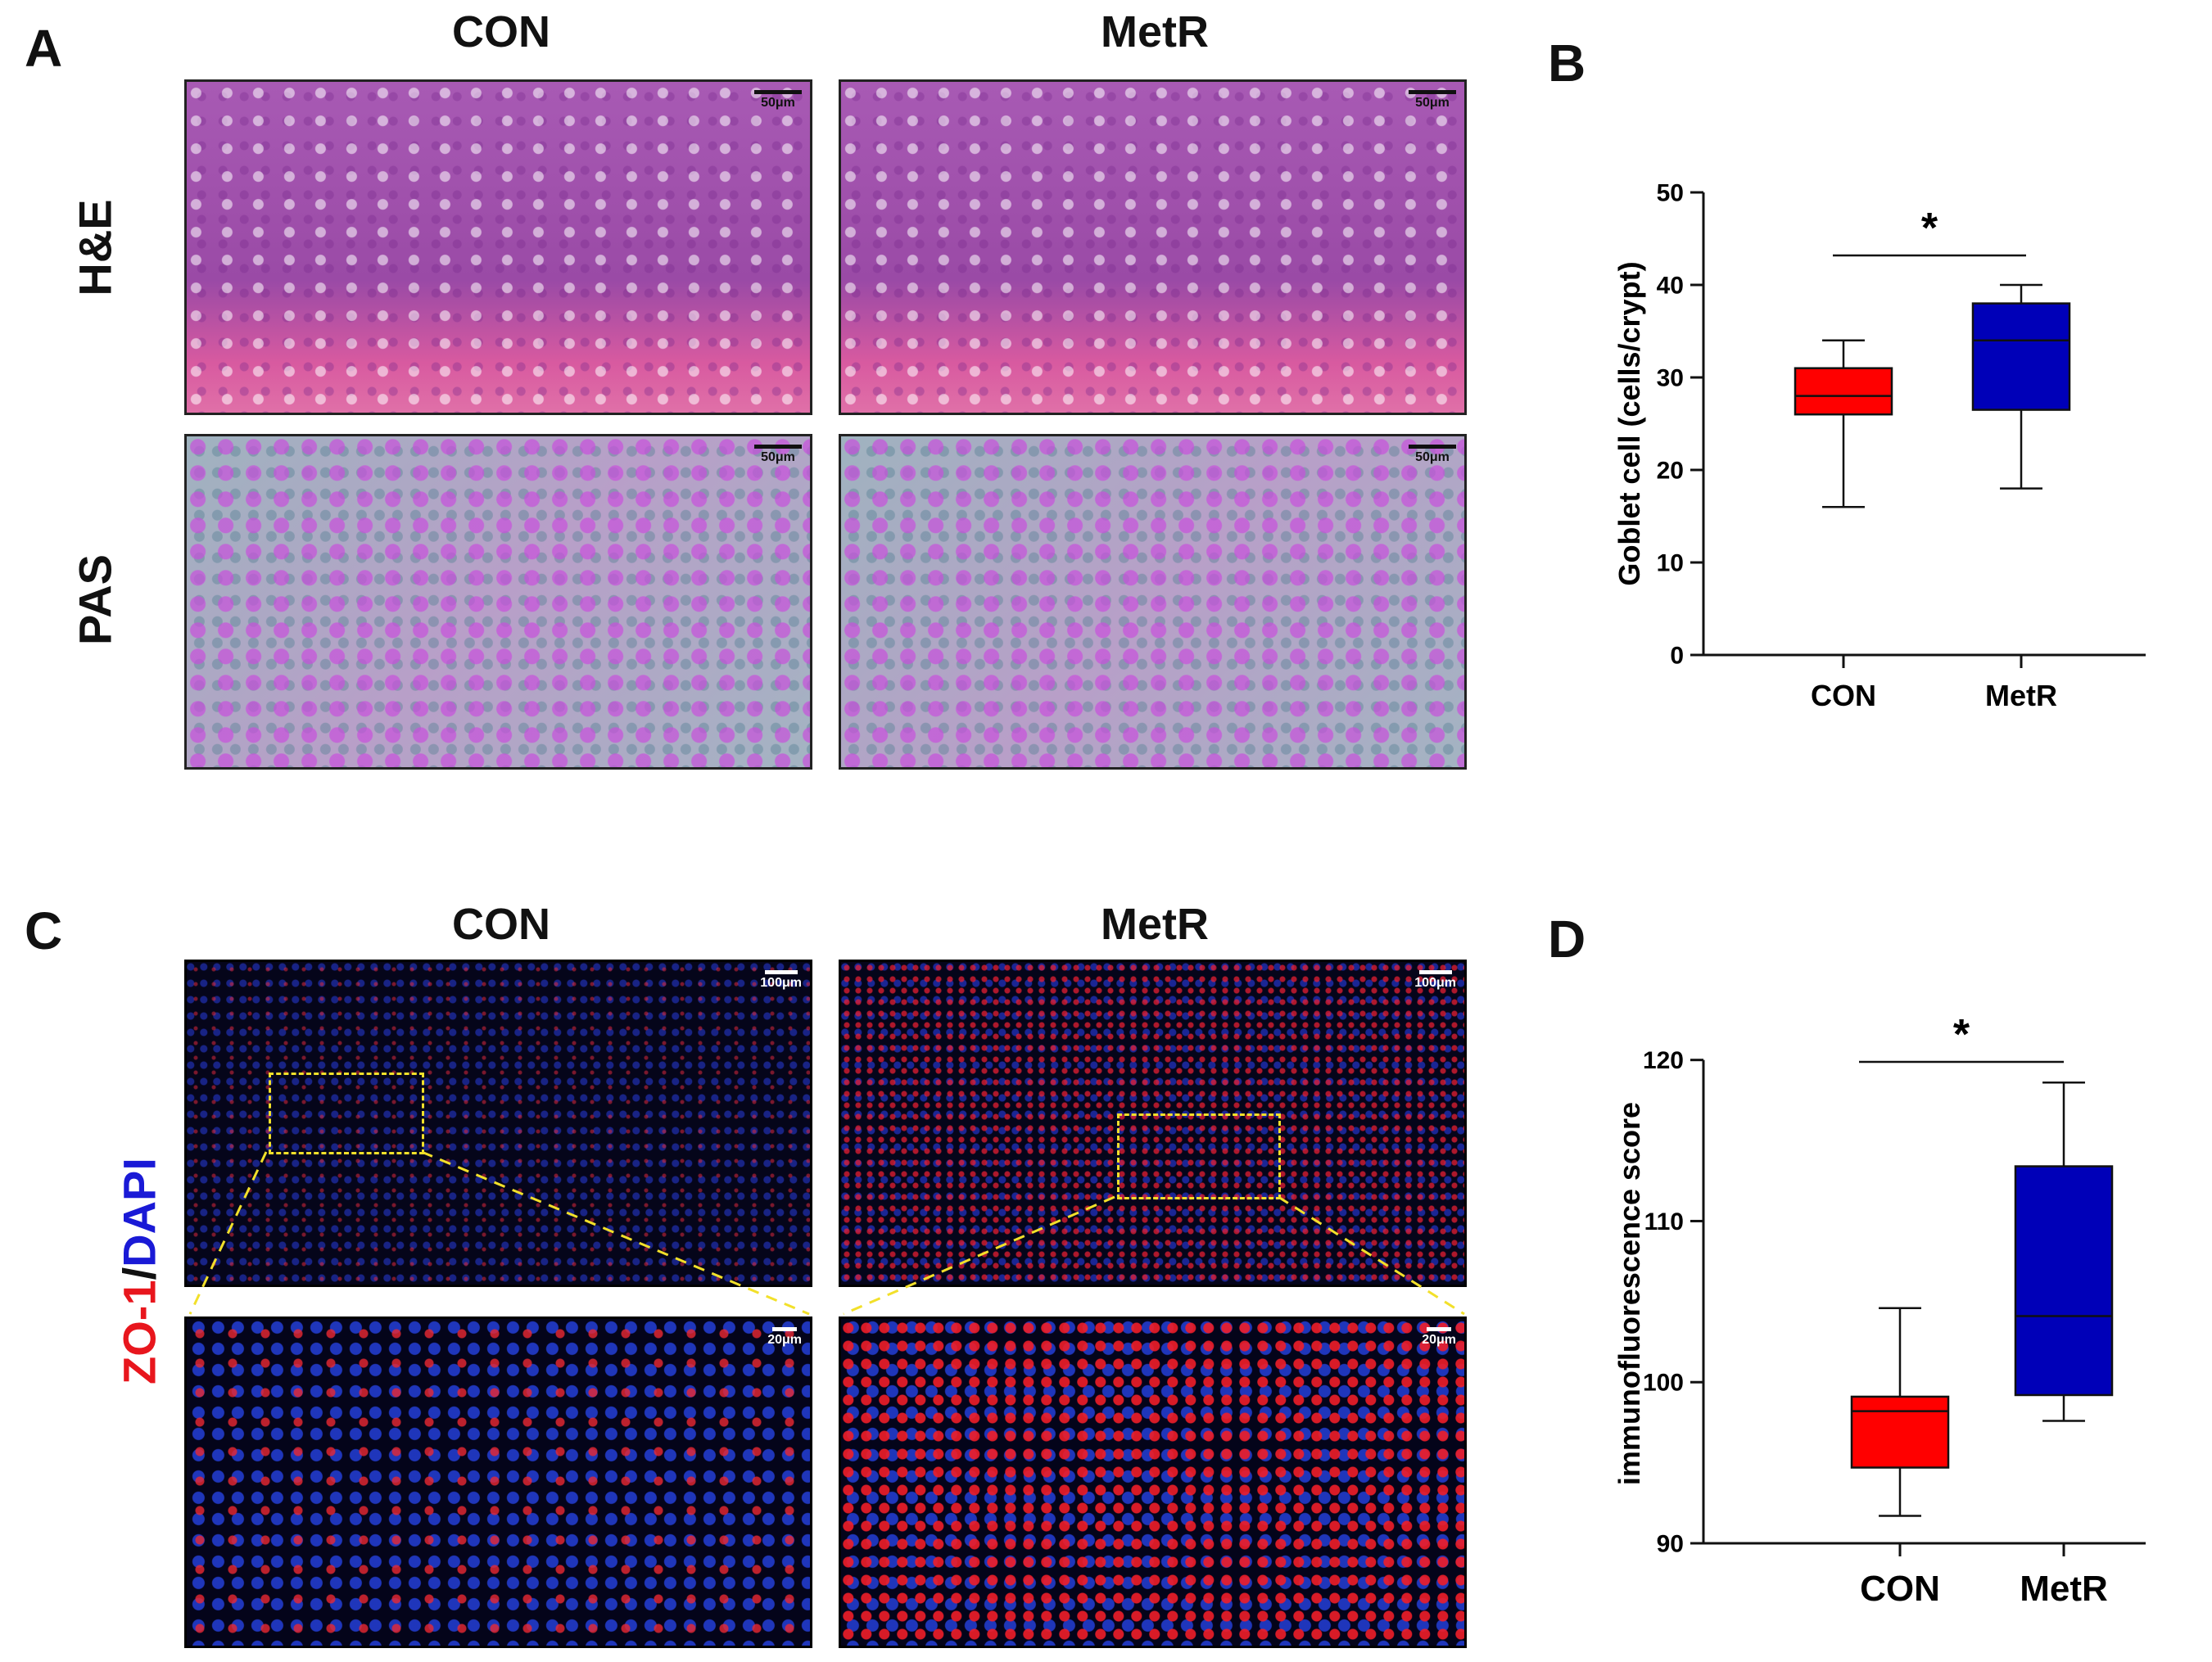 This screenshot has width=2212, height=1662. Describe the element at coordinates (501, 924) in the screenshot. I see `panel-c-col-title-con: CON` at that location.